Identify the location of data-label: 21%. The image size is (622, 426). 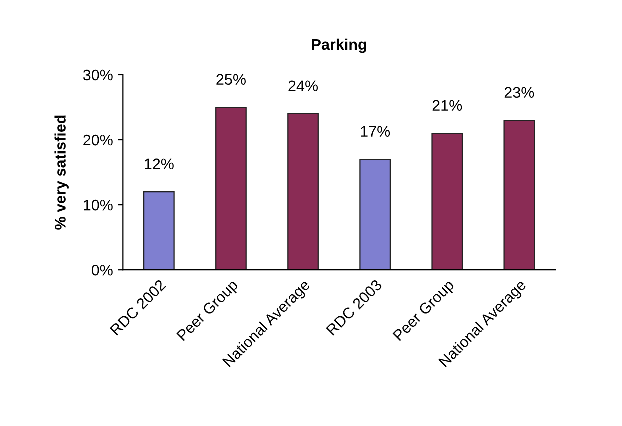
(447, 105).